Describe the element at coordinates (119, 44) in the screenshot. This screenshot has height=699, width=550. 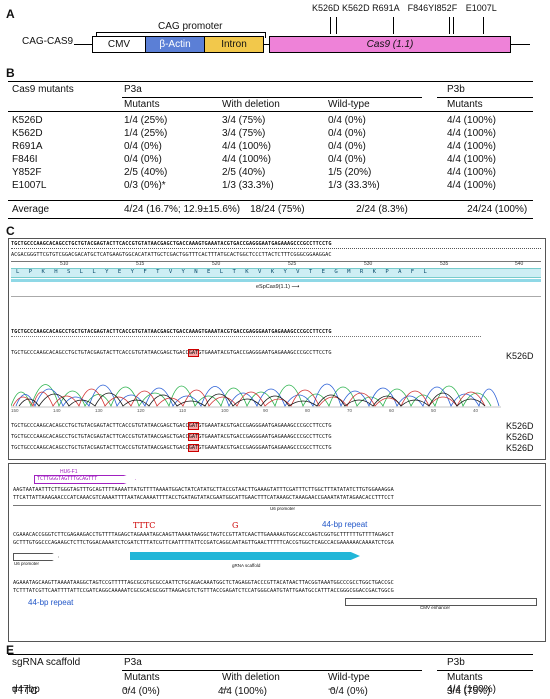
I see `cmv-box: CMV` at that location.